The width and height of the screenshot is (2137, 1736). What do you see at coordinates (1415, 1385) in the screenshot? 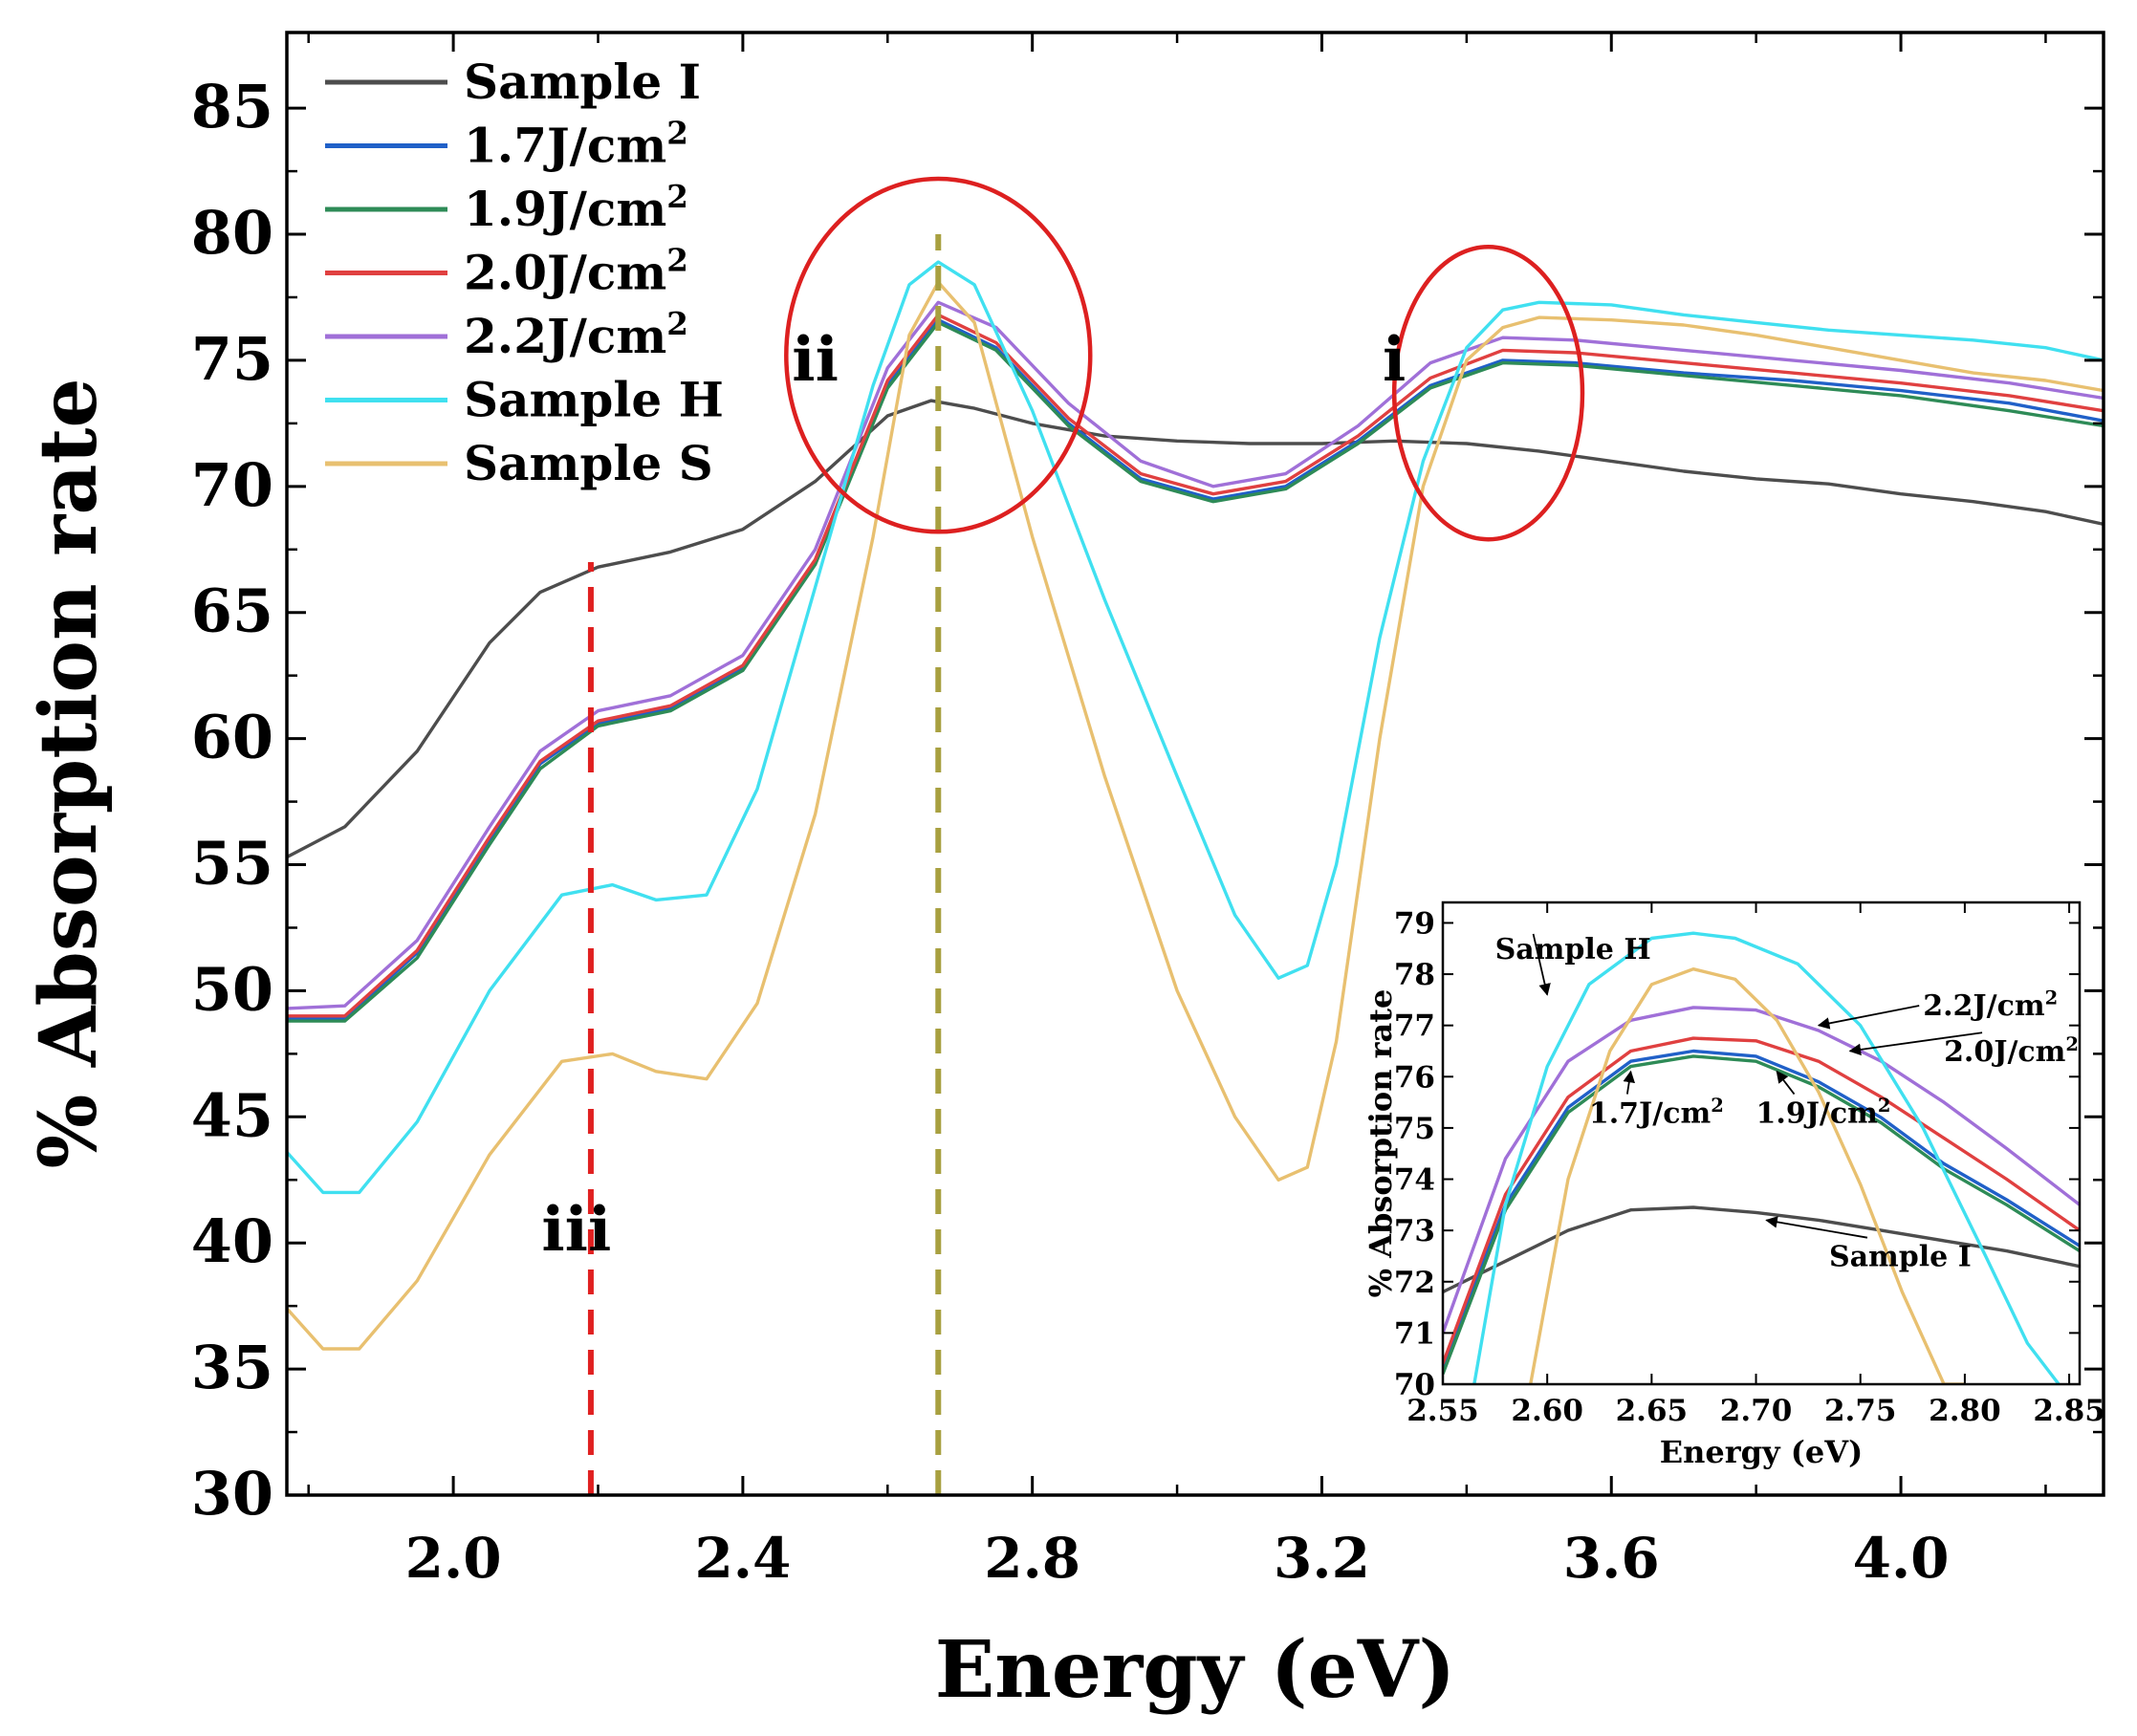
I see `inset-y-tick-label: 70` at bounding box center [1415, 1385].